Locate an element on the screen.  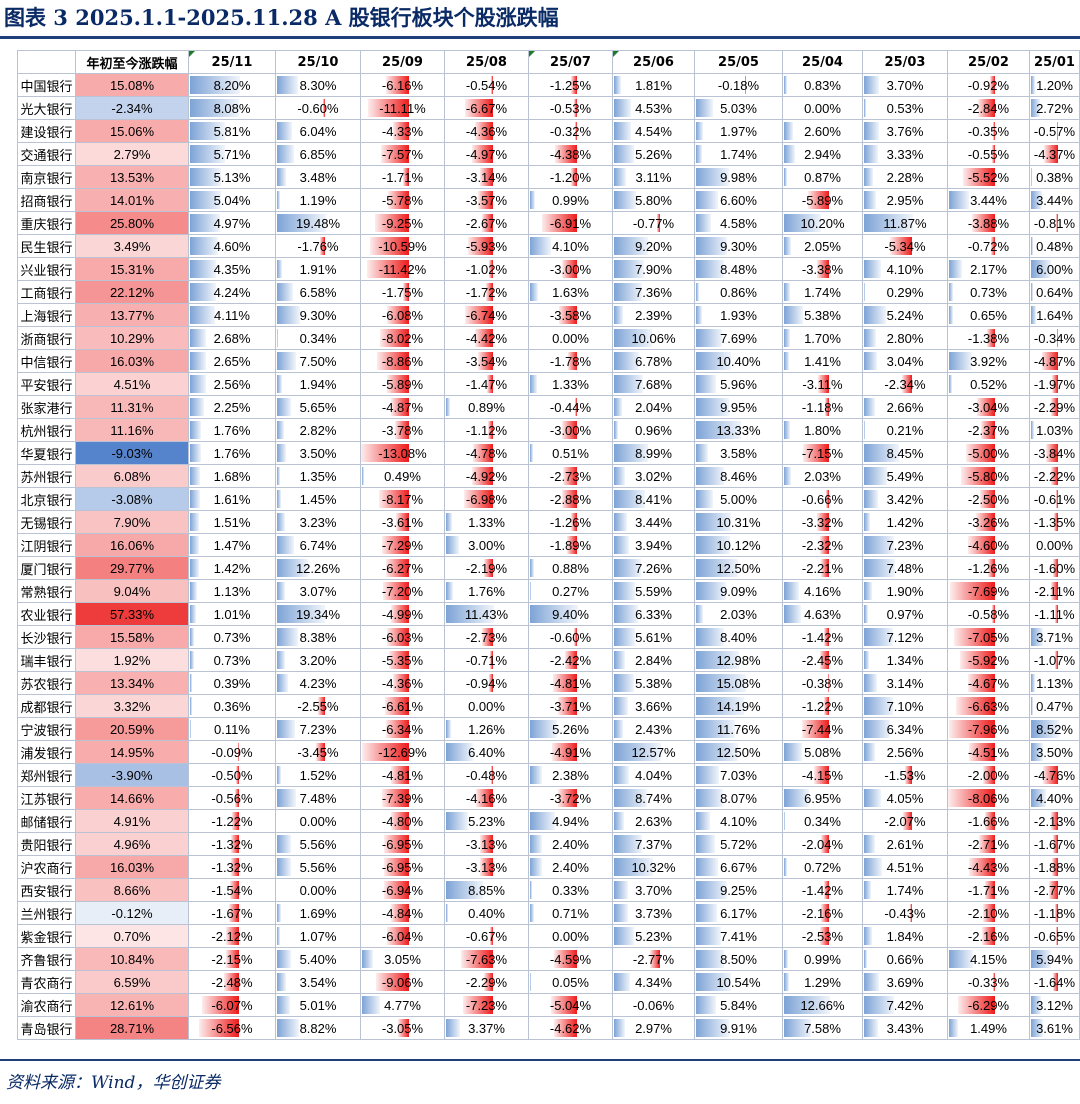
monthly-cell: -4.38% is located at coordinates (570, 154).